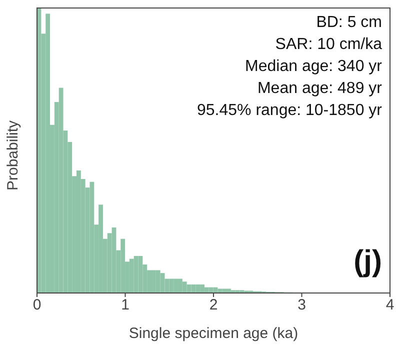  I want to click on y-axis-title: Probability, so click(13, 155).